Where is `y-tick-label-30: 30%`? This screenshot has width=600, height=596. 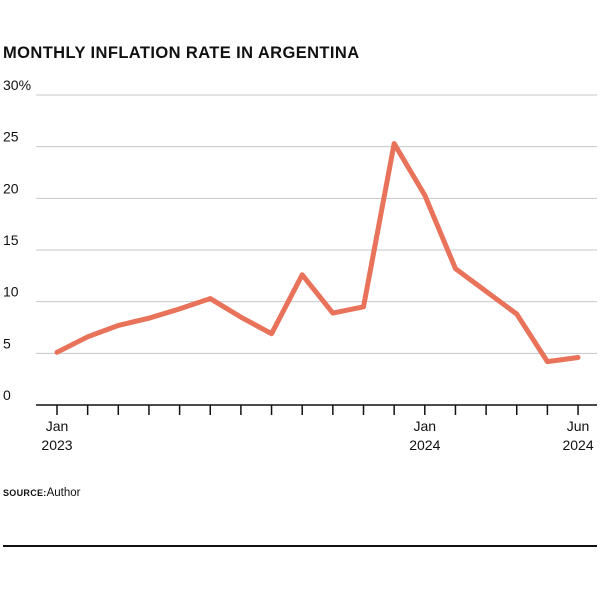 y-tick-label-30: 30% is located at coordinates (17, 85).